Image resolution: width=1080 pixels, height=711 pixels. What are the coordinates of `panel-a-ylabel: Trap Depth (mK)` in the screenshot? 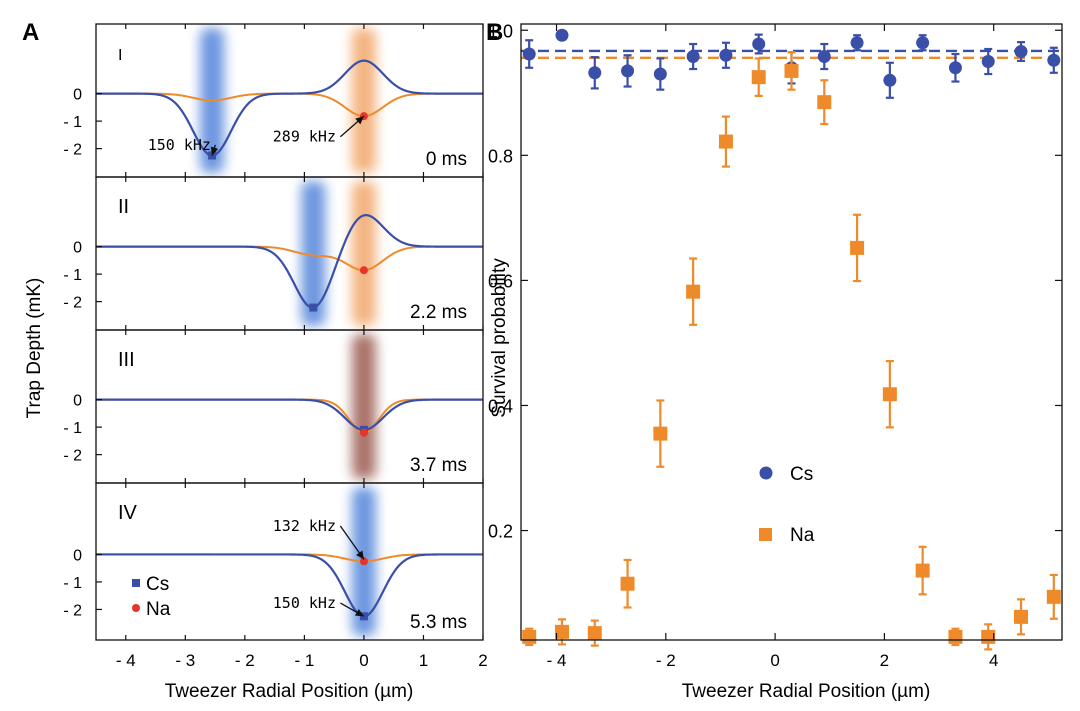 It's located at (34, 348).